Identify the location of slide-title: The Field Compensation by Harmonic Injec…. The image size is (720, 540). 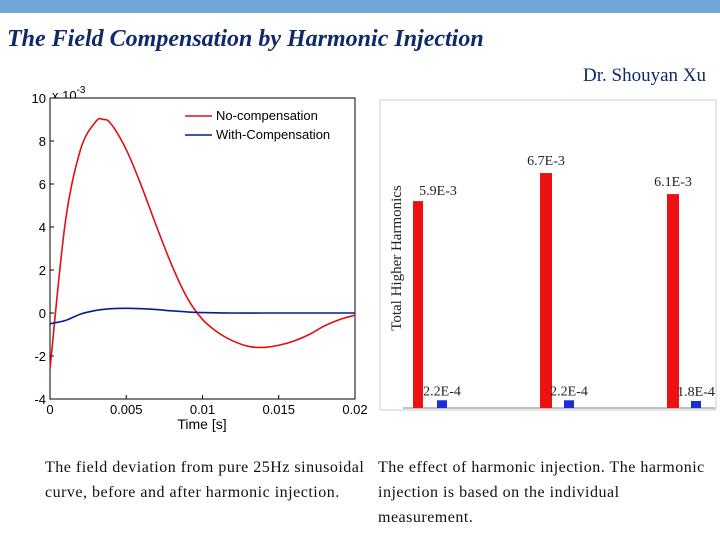
(245, 39).